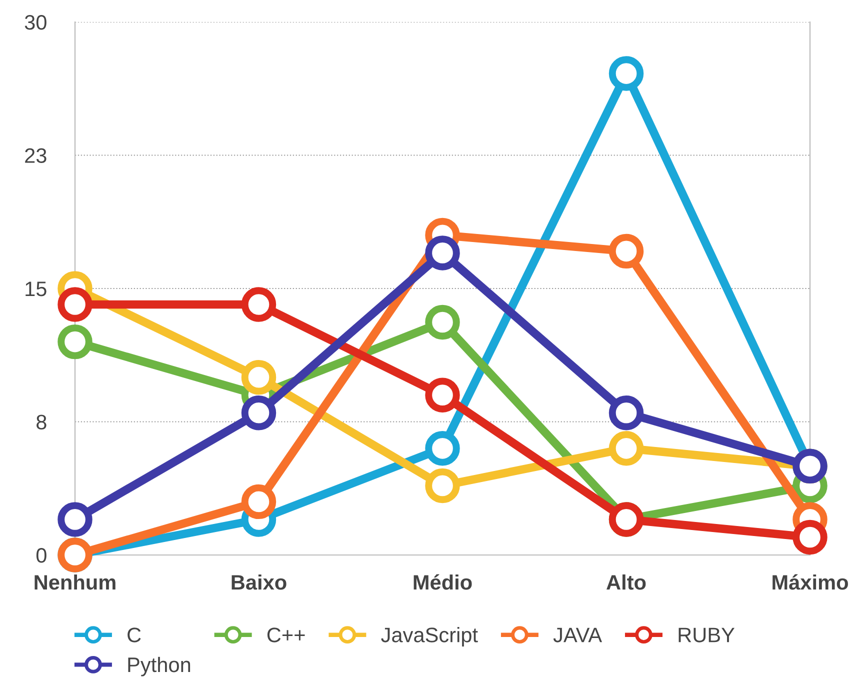 The height and width of the screenshot is (684, 859). I want to click on y-tick-label: 8, so click(41, 422).